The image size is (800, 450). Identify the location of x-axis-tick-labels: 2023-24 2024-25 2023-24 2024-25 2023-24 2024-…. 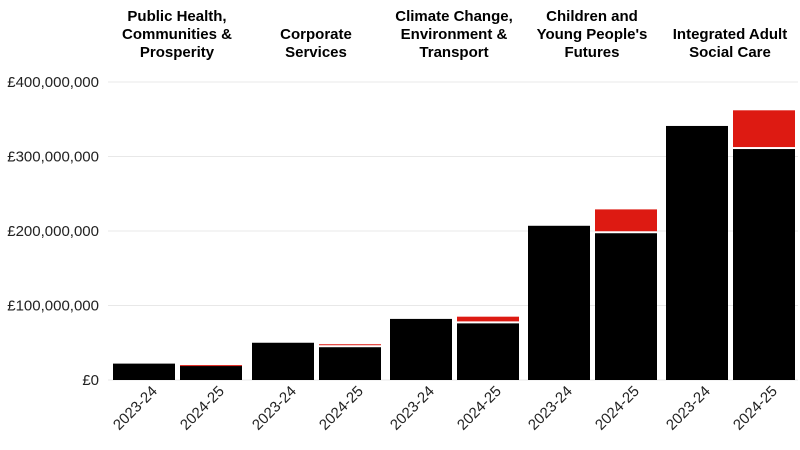
(445, 408).